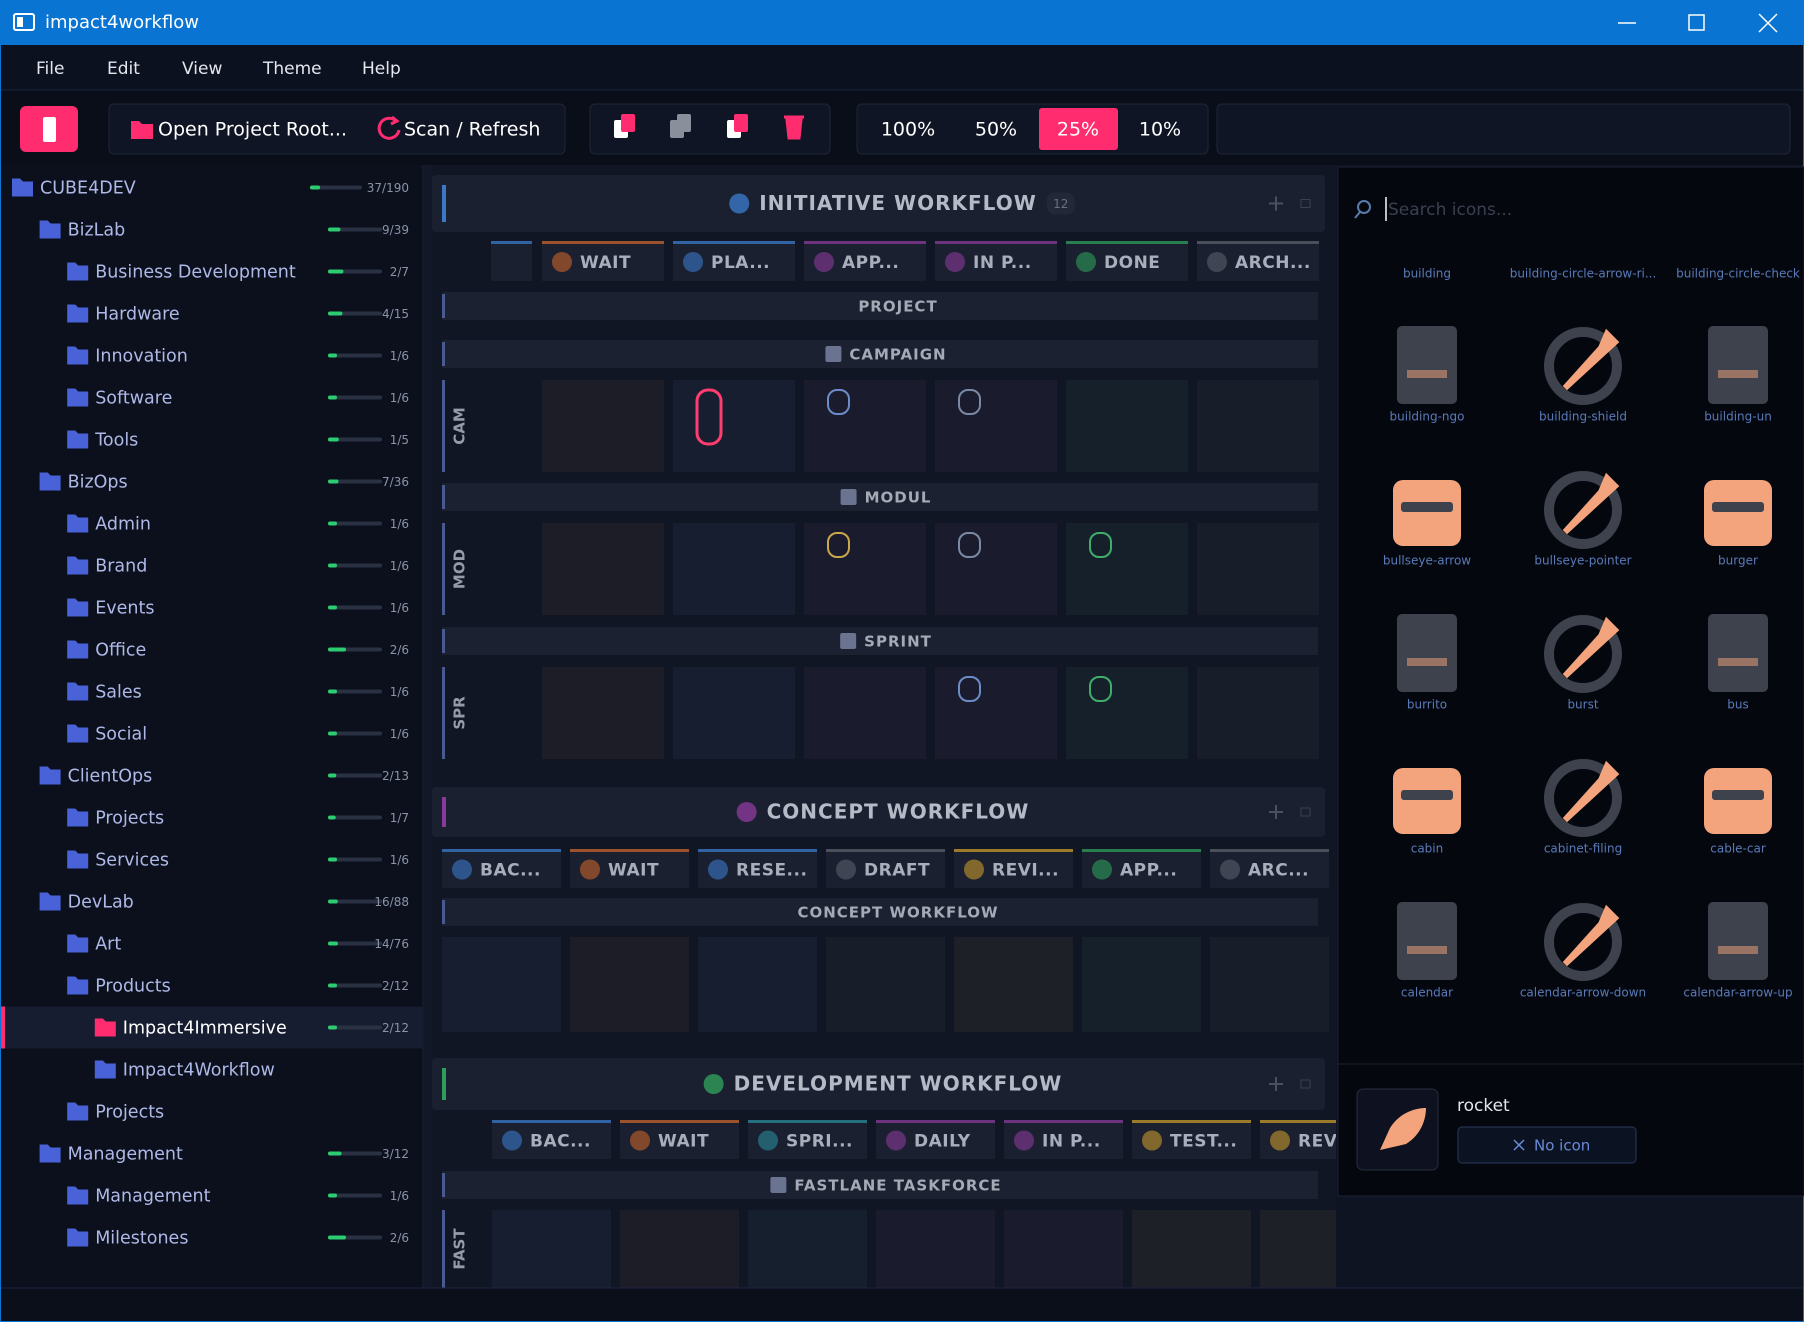 The width and height of the screenshot is (1804, 1322). I want to click on tree-row: Projects 1/7, so click(238, 818).